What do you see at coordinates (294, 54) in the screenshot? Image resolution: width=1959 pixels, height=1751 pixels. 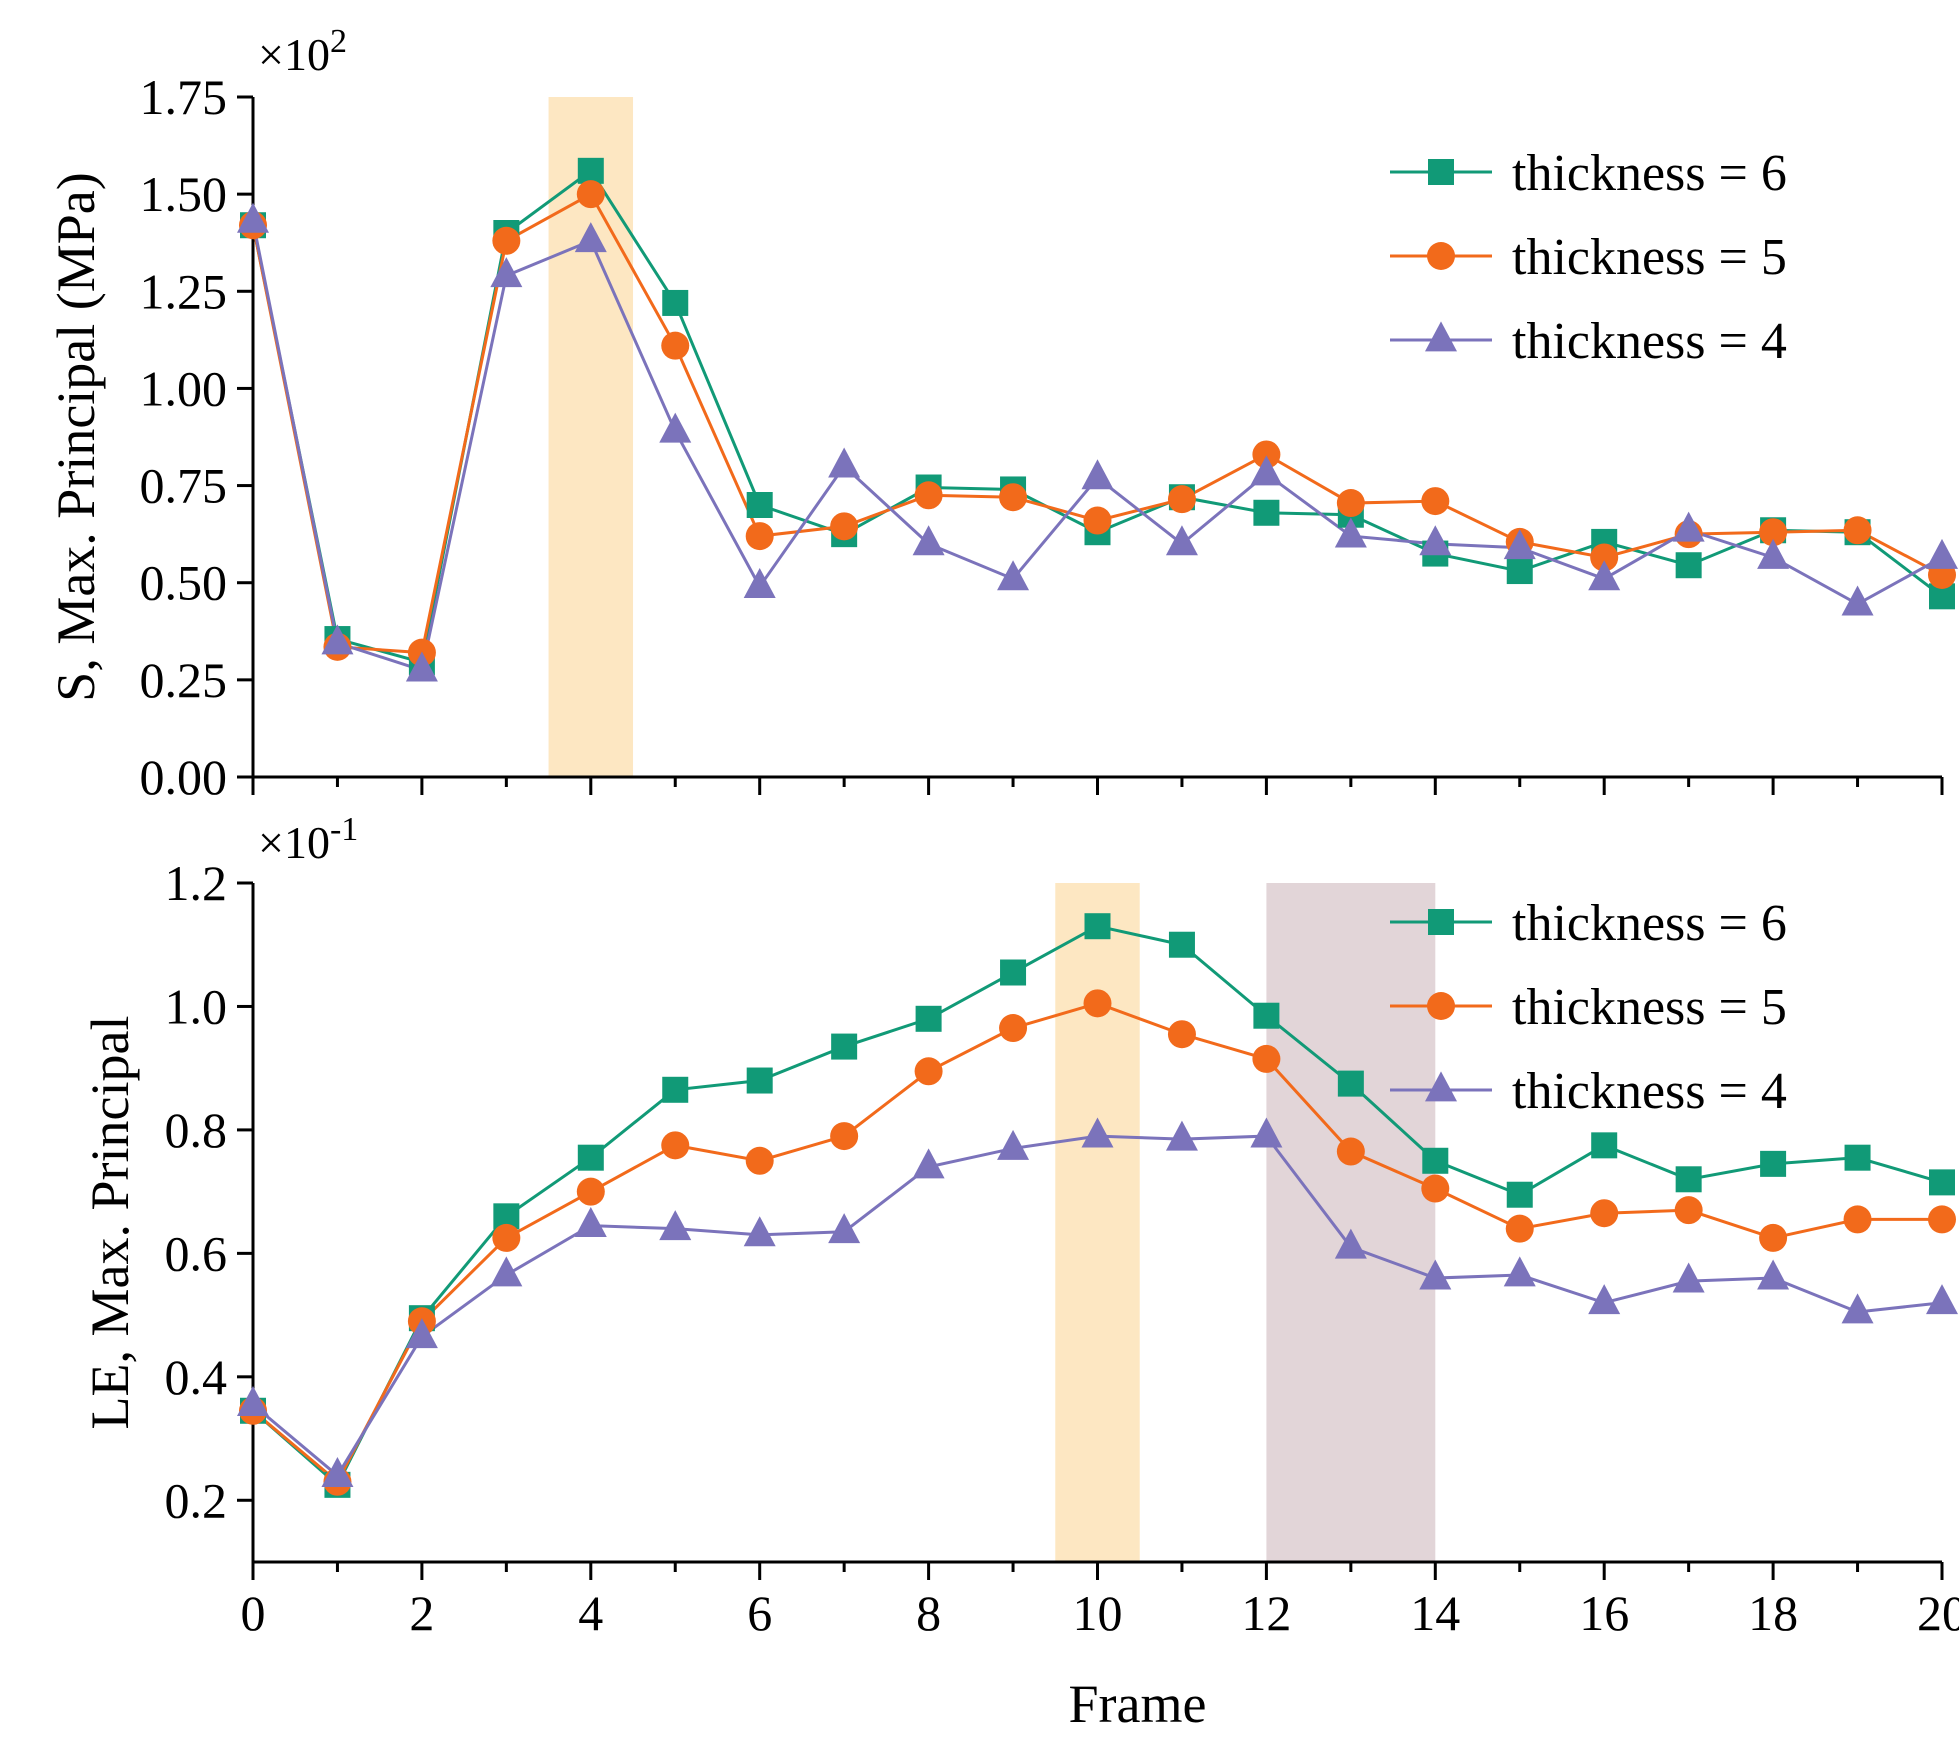 I see `chart1-y-multiplier-base: ×10` at bounding box center [294, 54].